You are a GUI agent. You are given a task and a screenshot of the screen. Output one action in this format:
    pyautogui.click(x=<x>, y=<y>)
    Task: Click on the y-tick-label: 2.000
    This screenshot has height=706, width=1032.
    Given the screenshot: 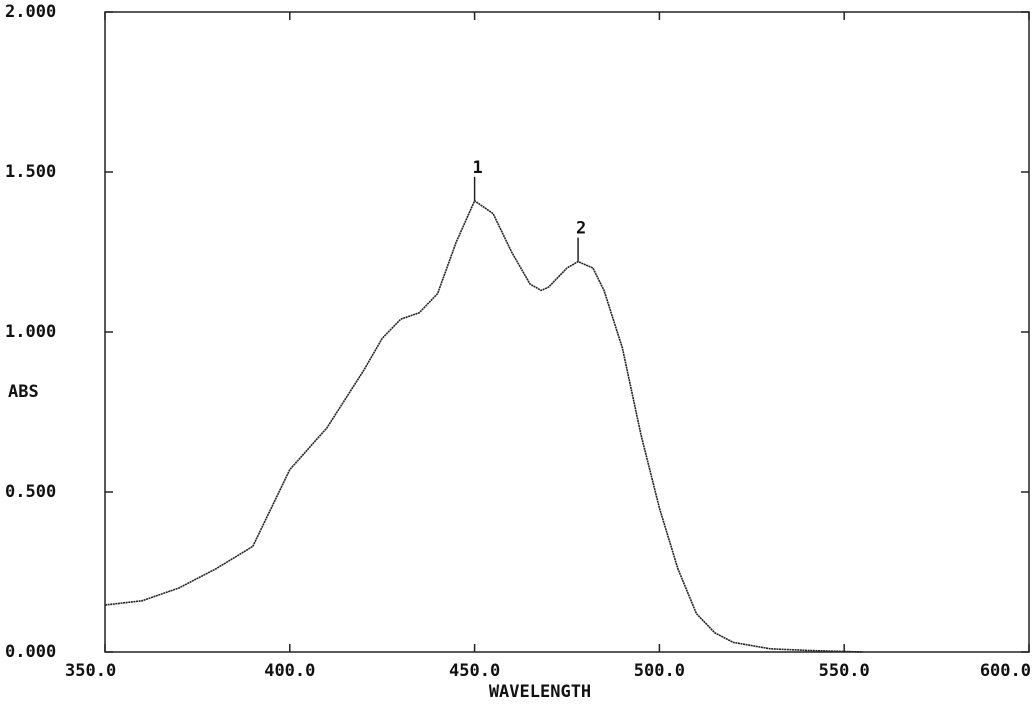 What is the action you would take?
    pyautogui.click(x=30, y=12)
    